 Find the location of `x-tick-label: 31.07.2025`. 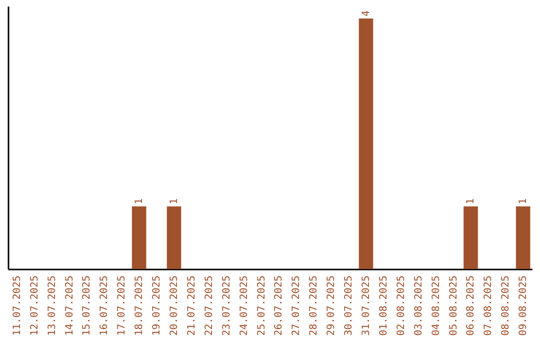

x-tick-label: 31.07.2025 is located at coordinates (366, 306).